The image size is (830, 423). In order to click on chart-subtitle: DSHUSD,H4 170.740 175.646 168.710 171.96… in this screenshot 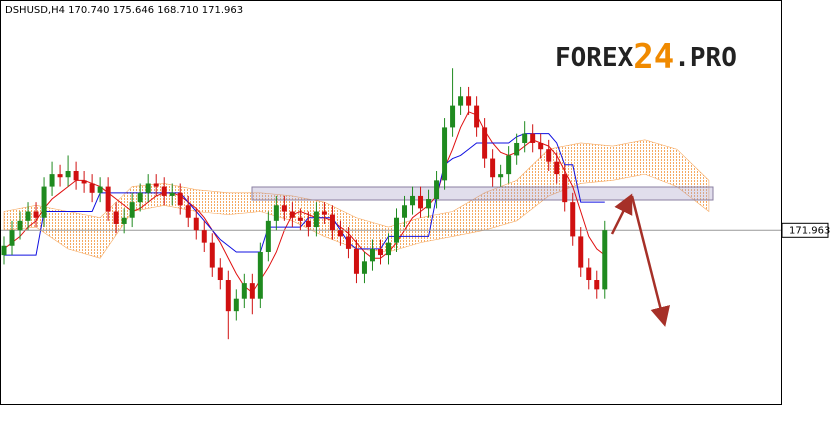, I will do `click(124, 10)`.